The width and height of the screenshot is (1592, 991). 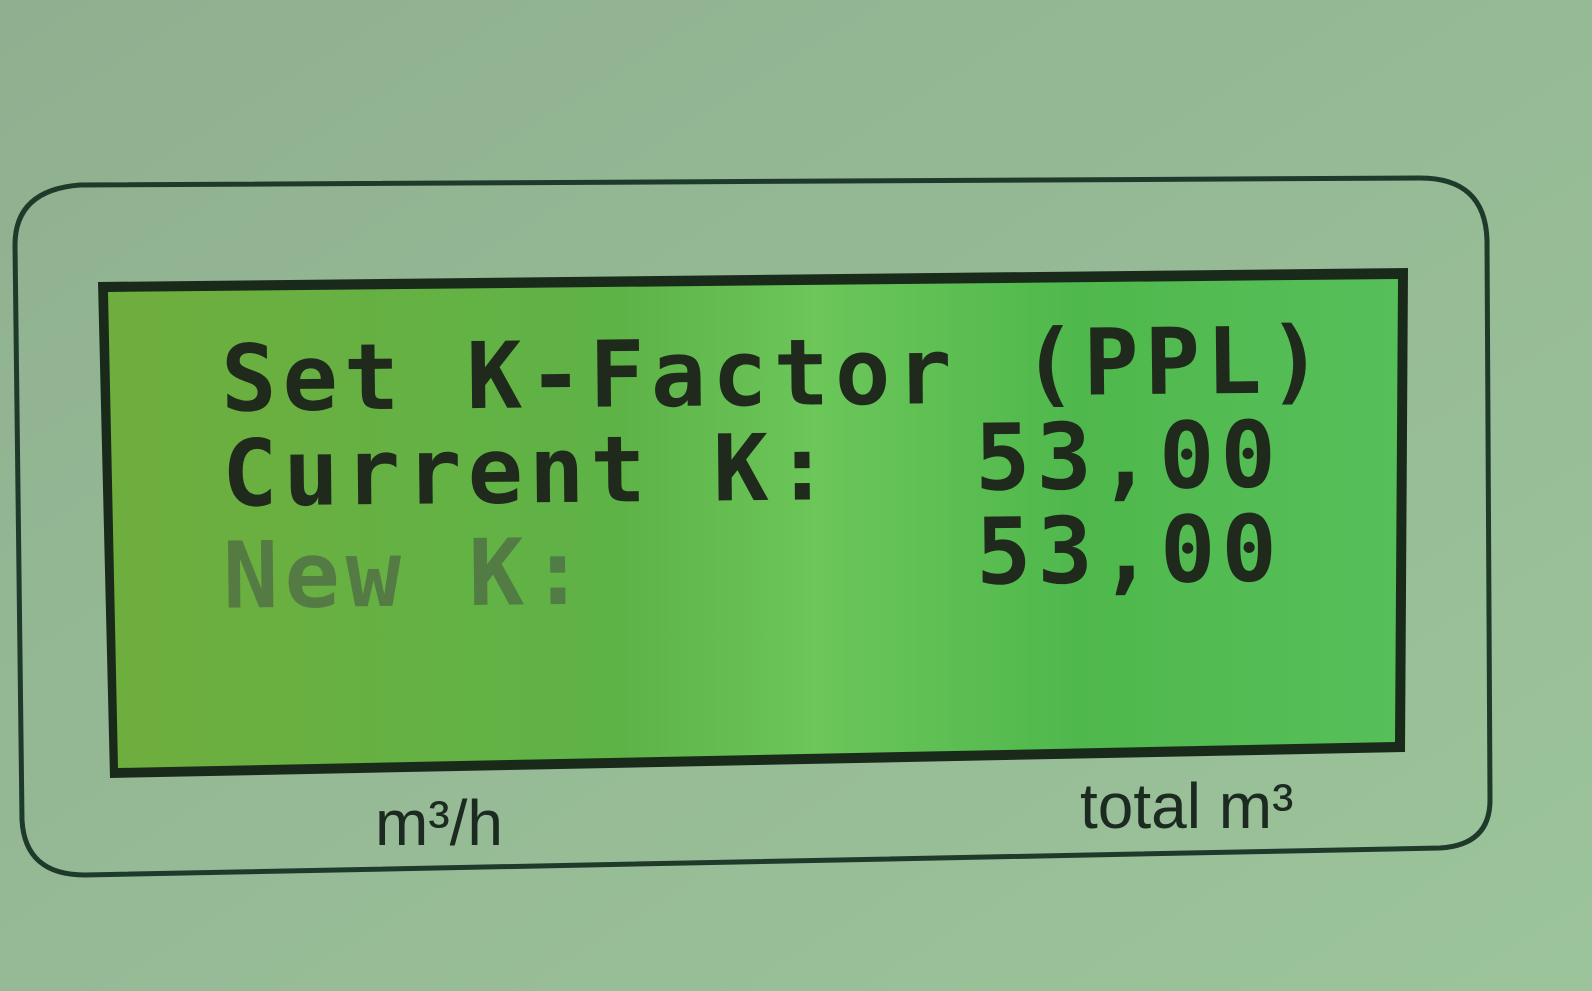 I want to click on panel-label: total m³, so click(x=1186, y=806).